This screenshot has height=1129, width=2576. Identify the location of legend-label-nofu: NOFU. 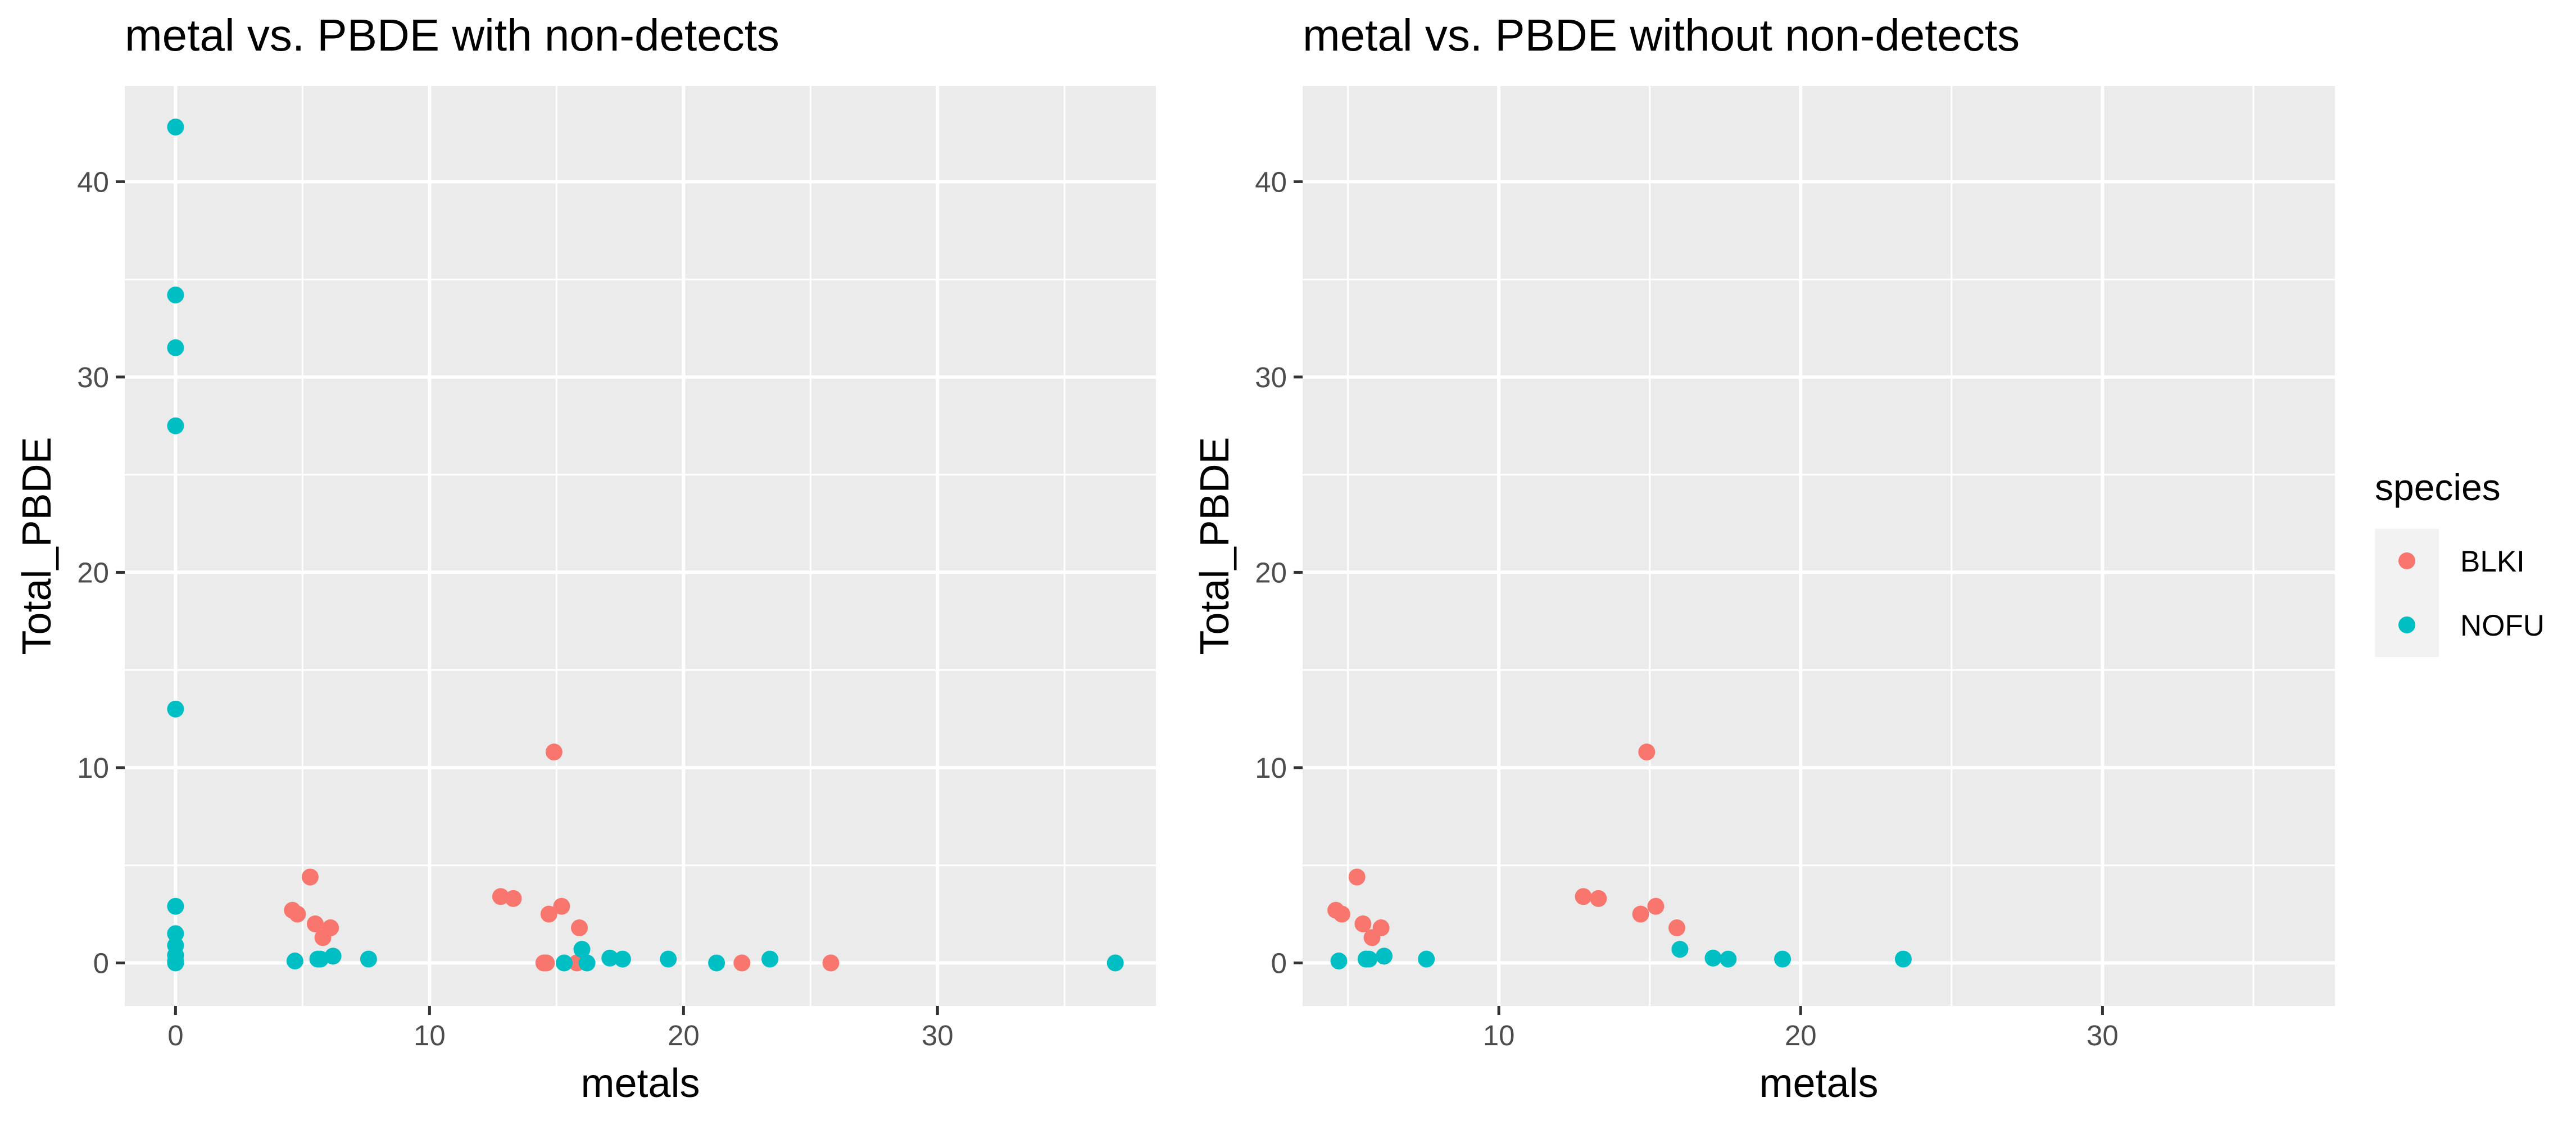
(2502, 625).